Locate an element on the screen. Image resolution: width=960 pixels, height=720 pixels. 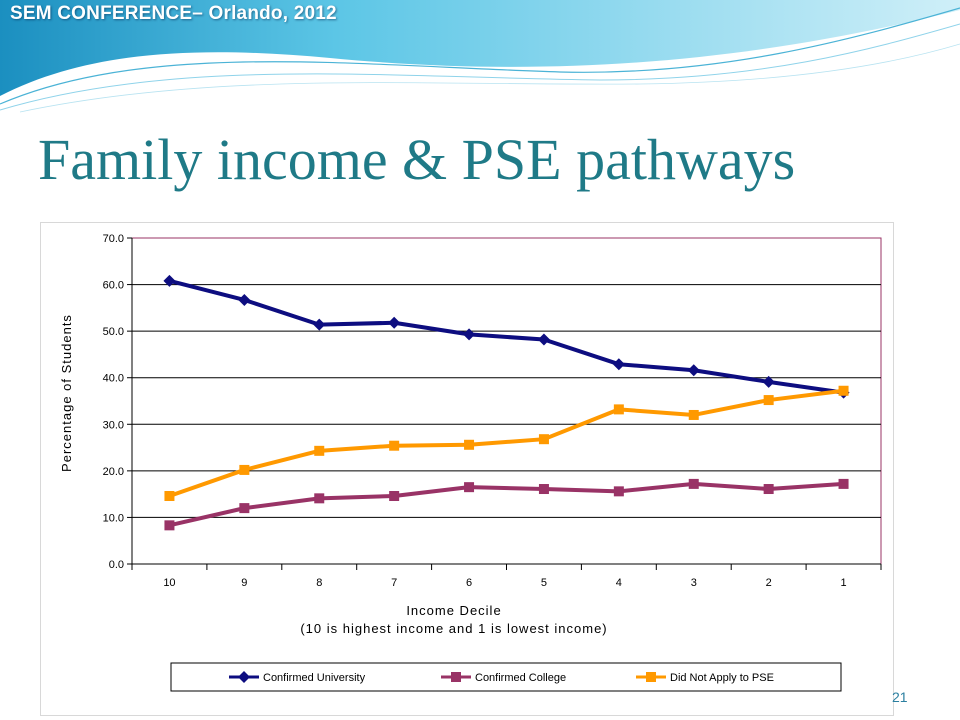
series-did-not-apply-to-pse is located at coordinates (506, 443).